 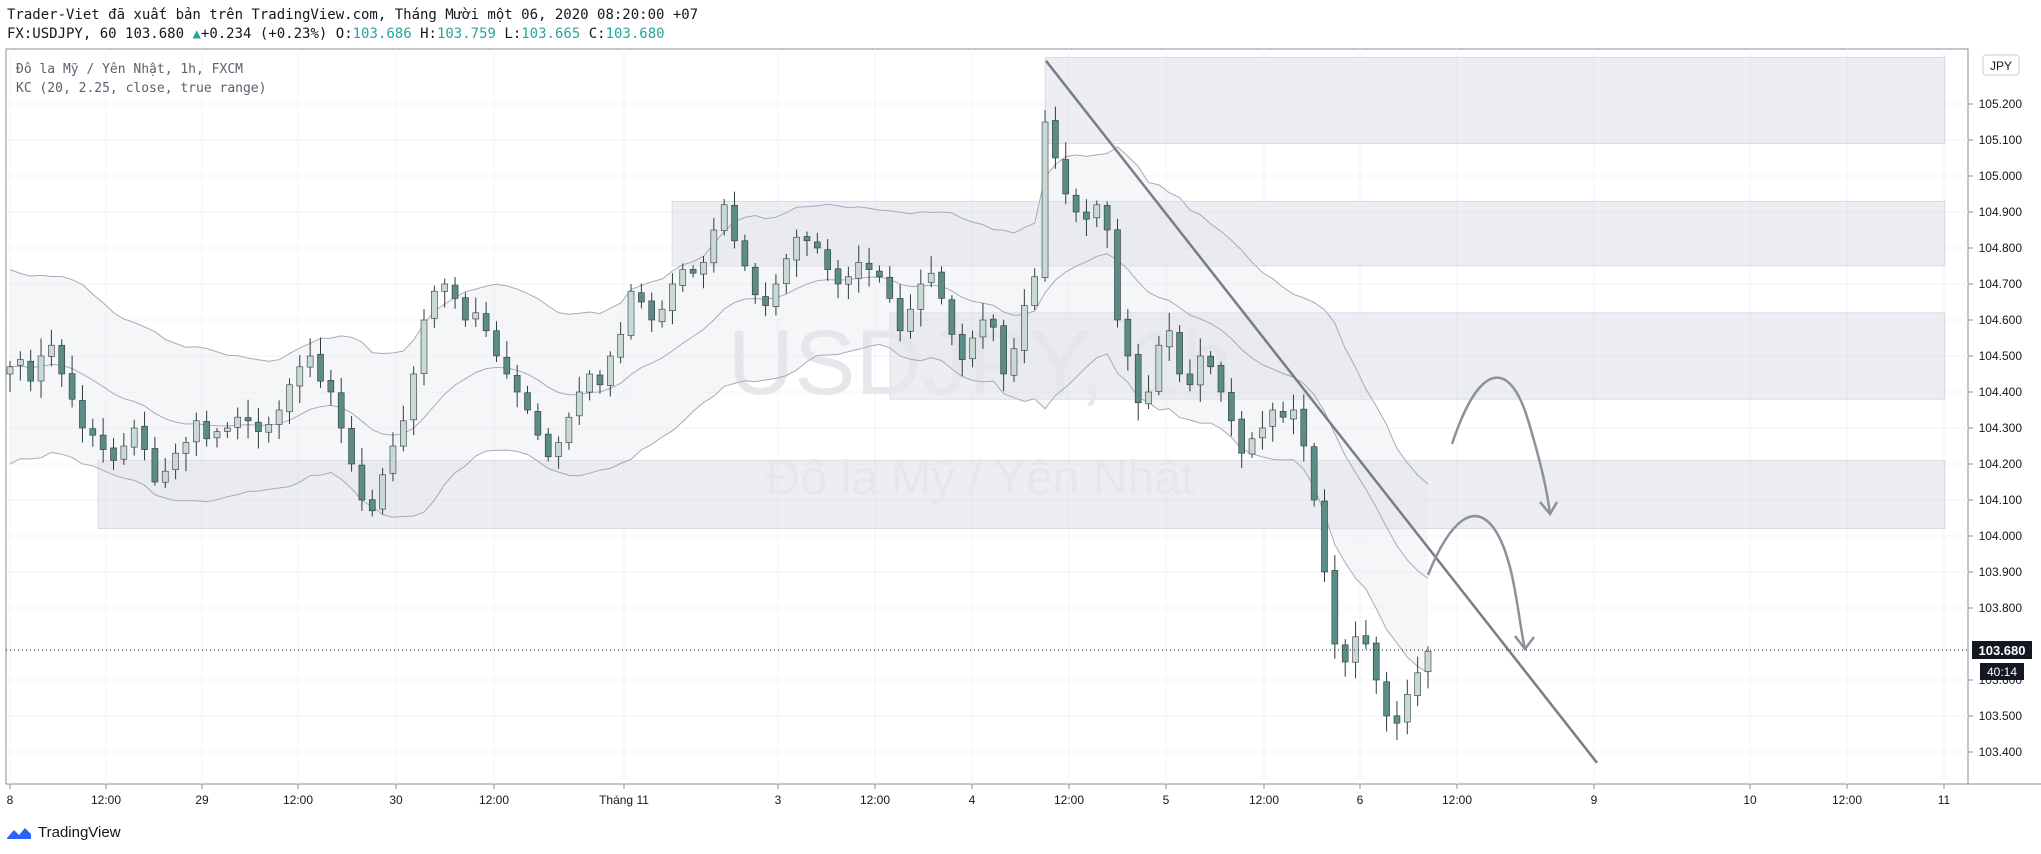 I want to click on time-tick-label: 3, so click(x=778, y=800).